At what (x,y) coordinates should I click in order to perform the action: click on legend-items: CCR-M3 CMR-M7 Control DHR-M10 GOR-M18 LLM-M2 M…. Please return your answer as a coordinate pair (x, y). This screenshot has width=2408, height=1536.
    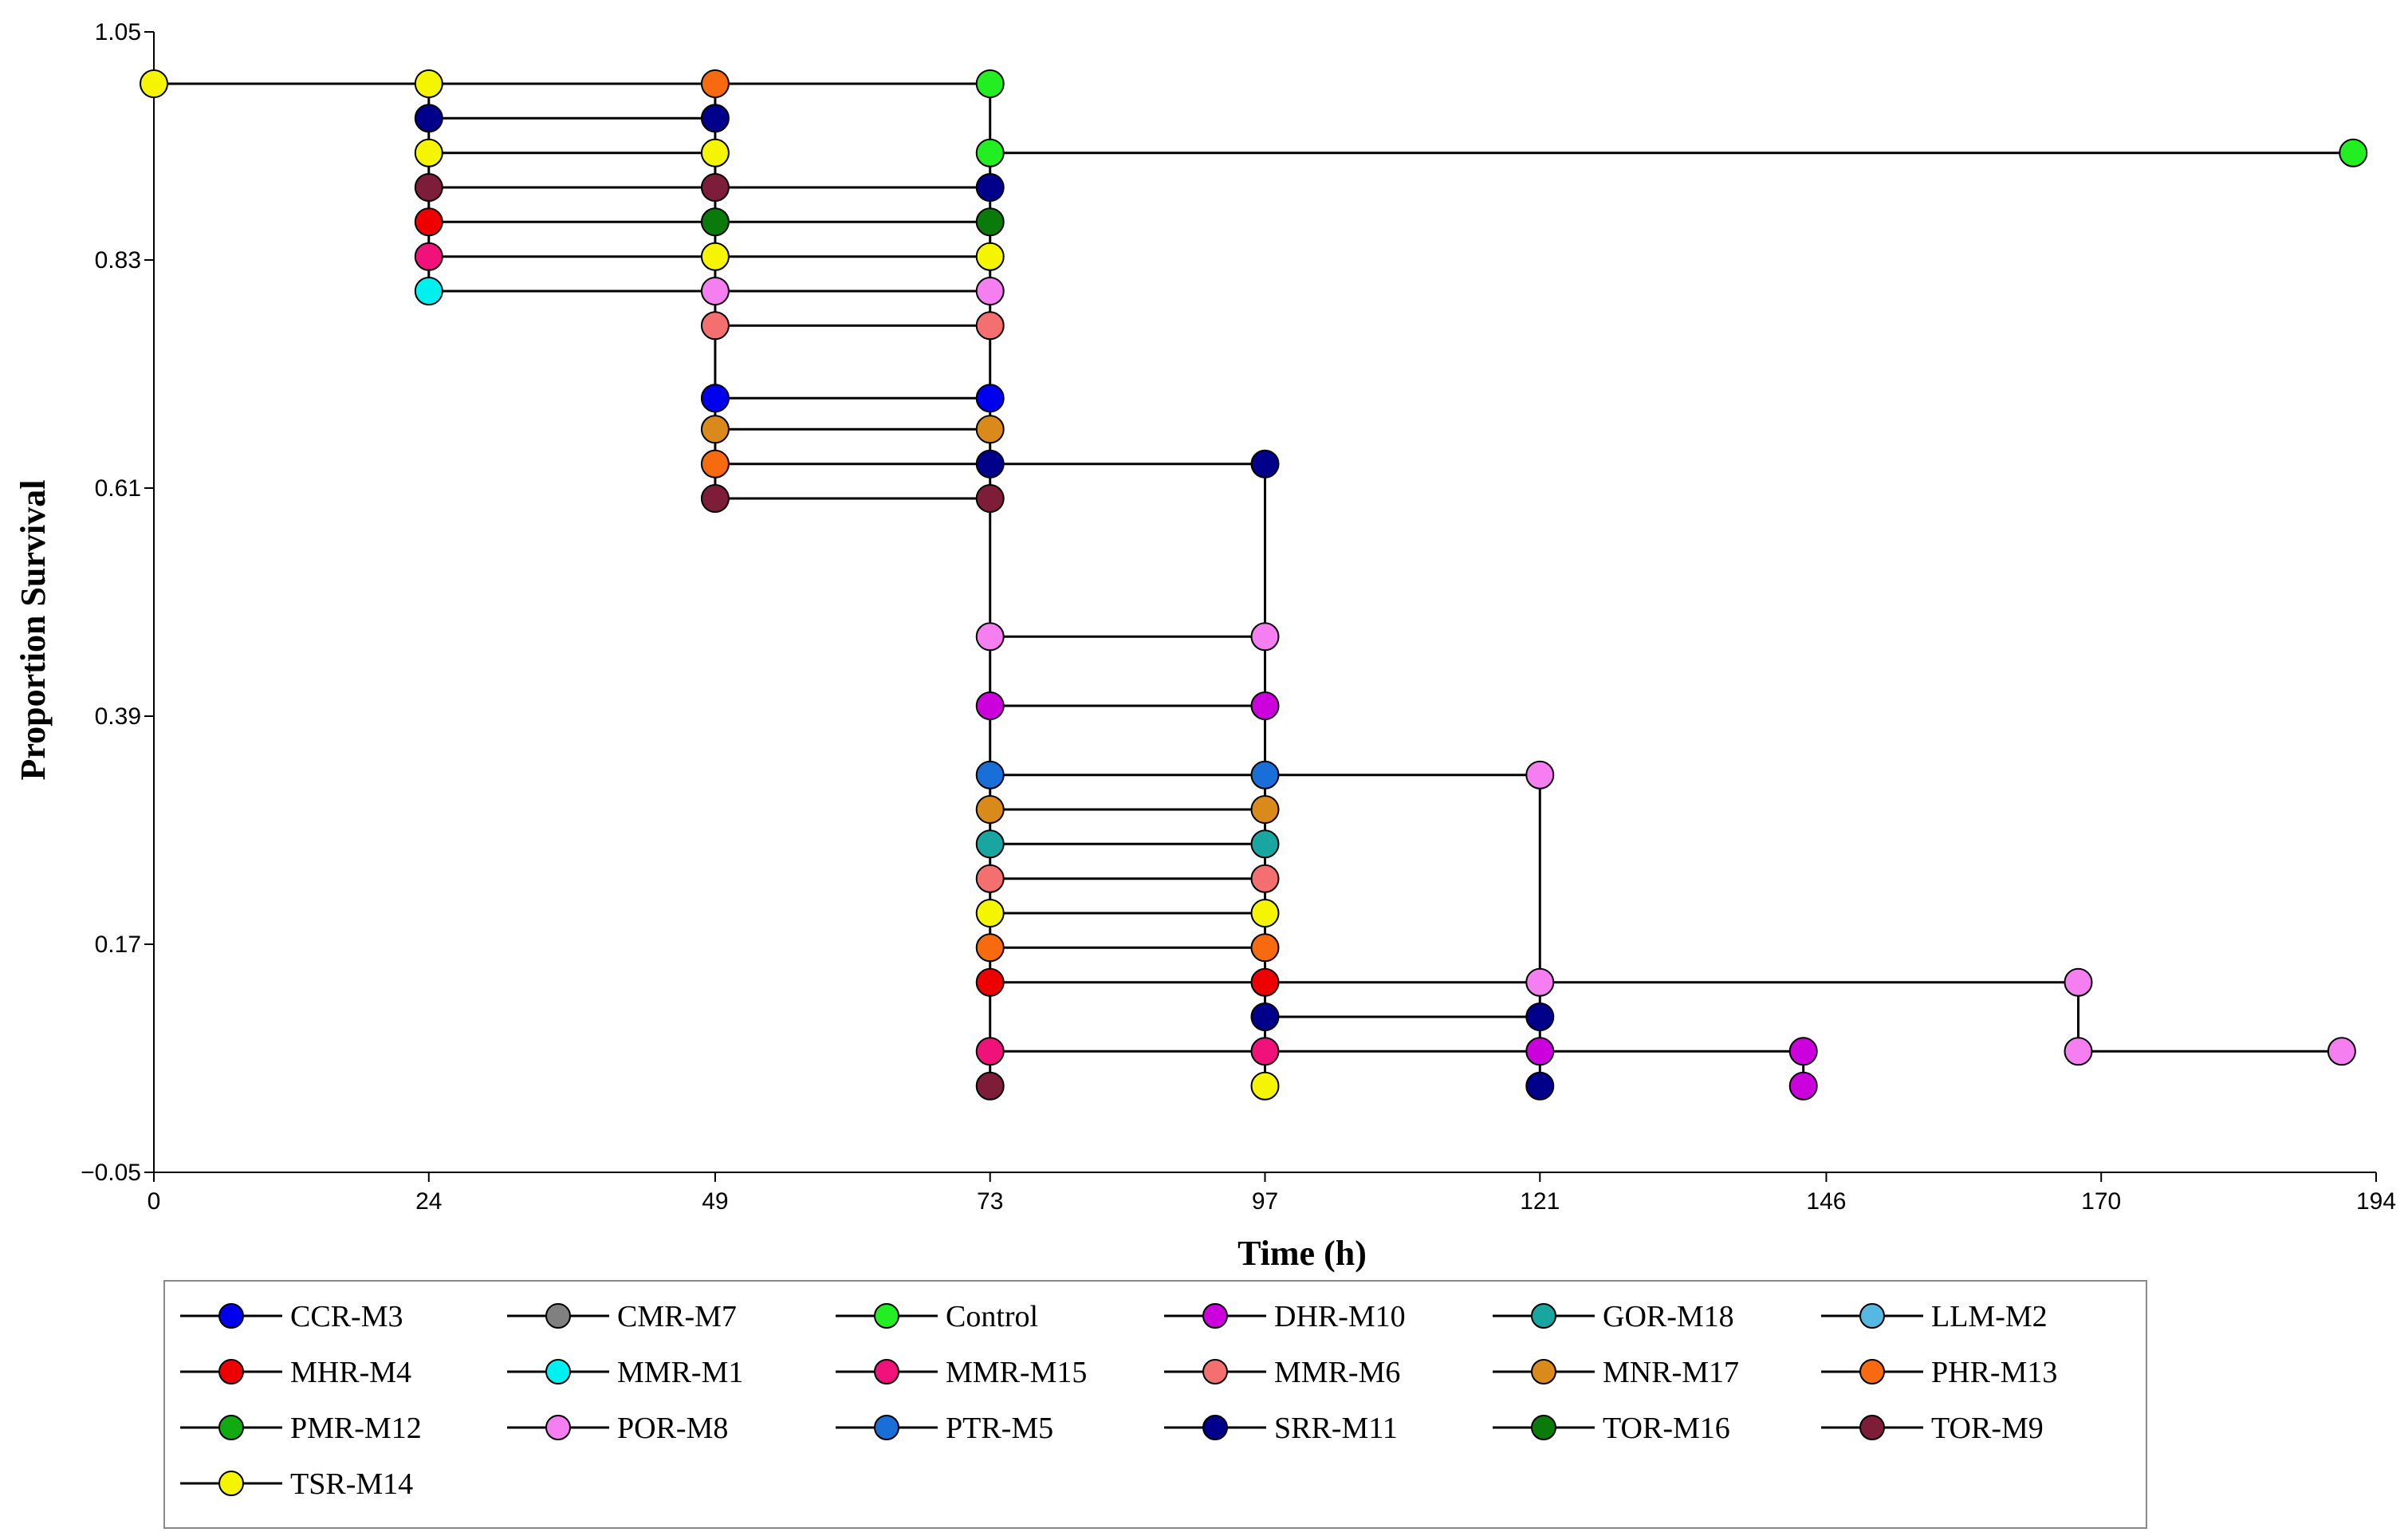
    Looking at the image, I should click on (1118, 1400).